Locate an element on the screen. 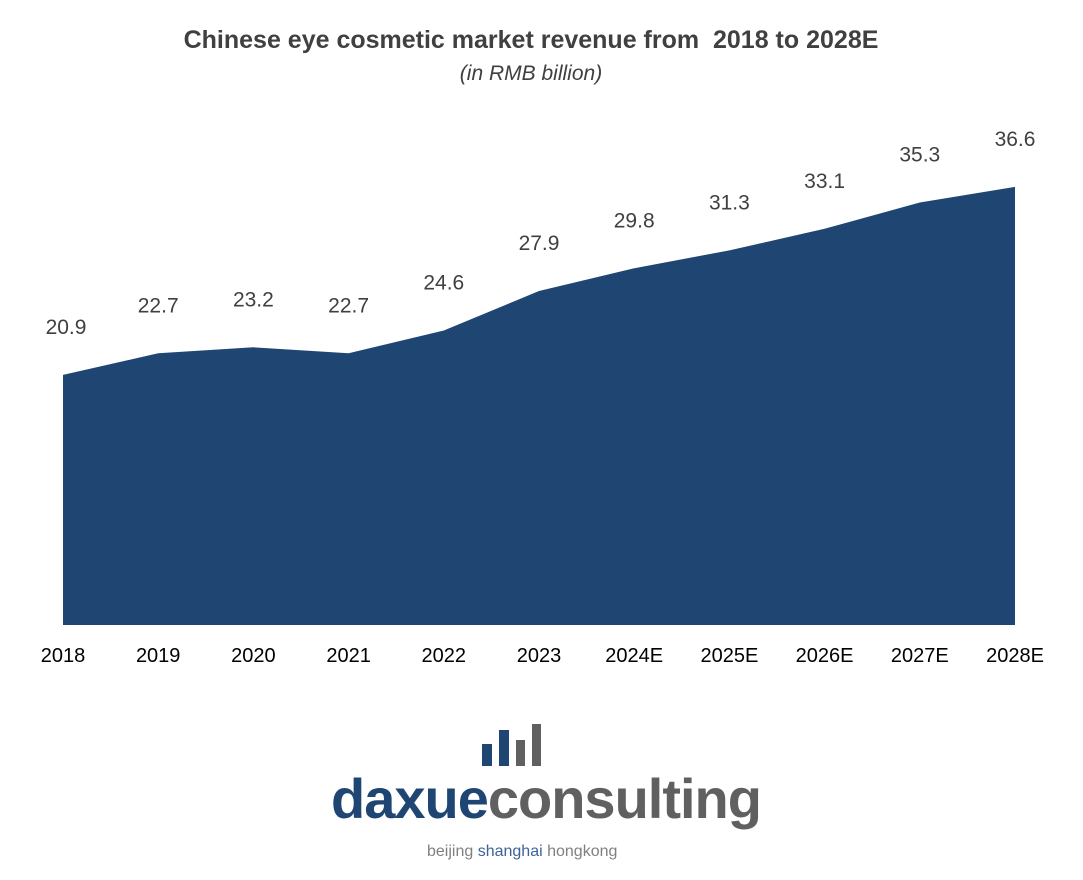 This screenshot has height=880, width=1083. data-label: 23.2 is located at coordinates (253, 299).